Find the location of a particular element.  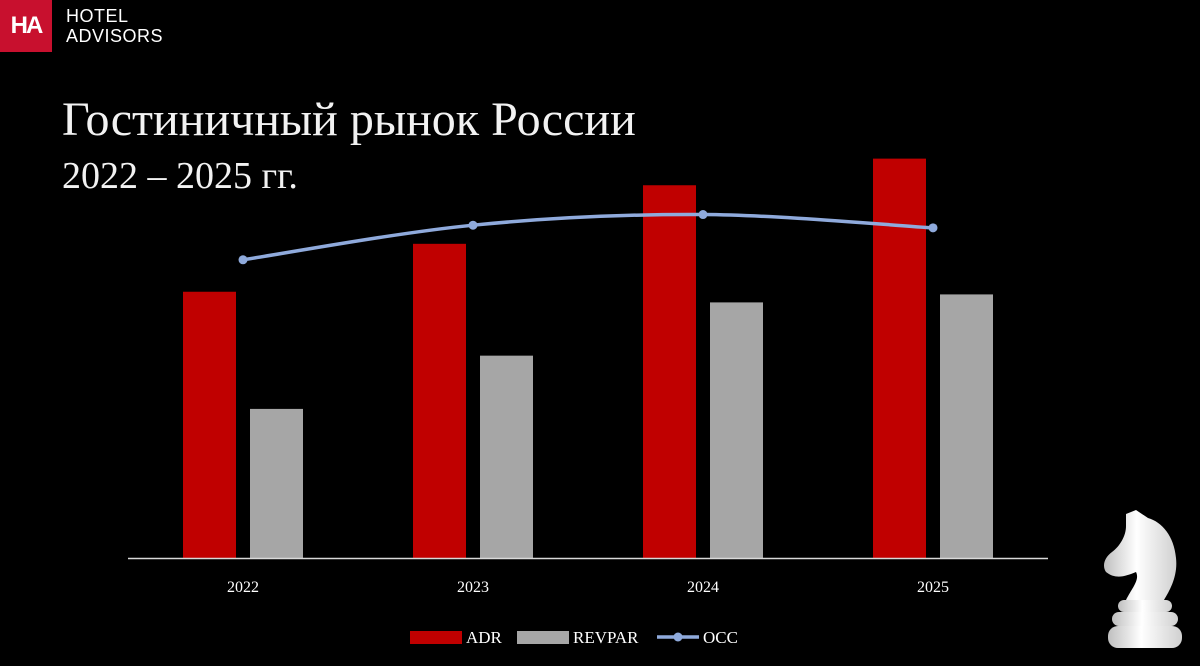

point-occ-2023 is located at coordinates (473, 225).